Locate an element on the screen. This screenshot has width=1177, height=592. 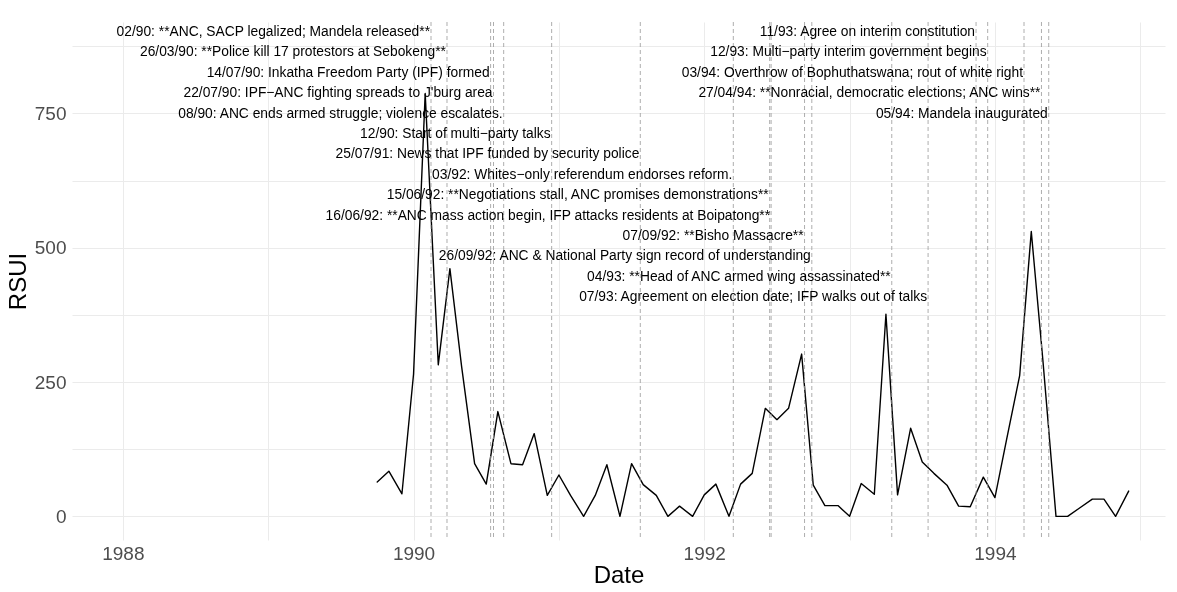
ref-line-label: 05/94: Mandela inaugurated is located at coordinates (961, 113).